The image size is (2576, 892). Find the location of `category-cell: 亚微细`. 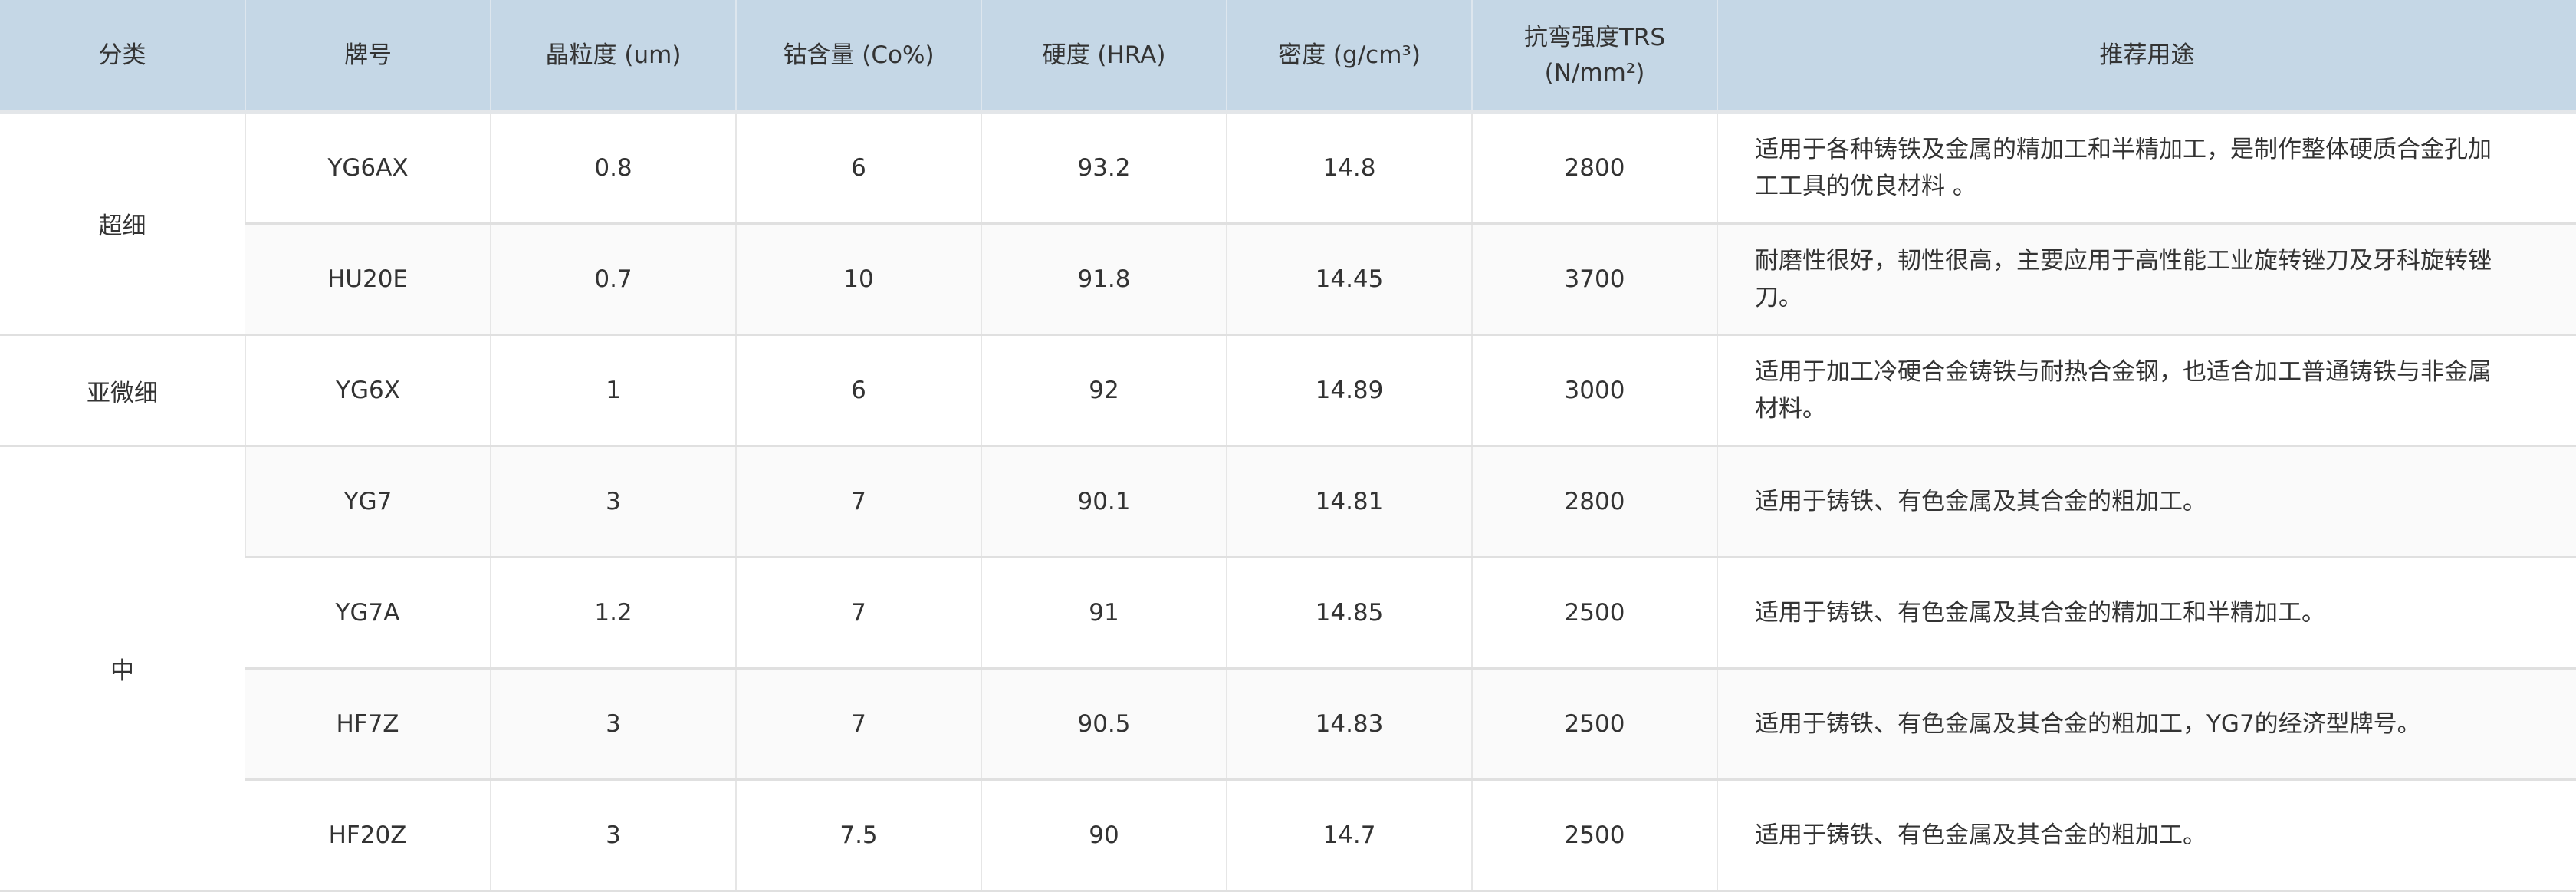

category-cell: 亚微细 is located at coordinates (123, 390).